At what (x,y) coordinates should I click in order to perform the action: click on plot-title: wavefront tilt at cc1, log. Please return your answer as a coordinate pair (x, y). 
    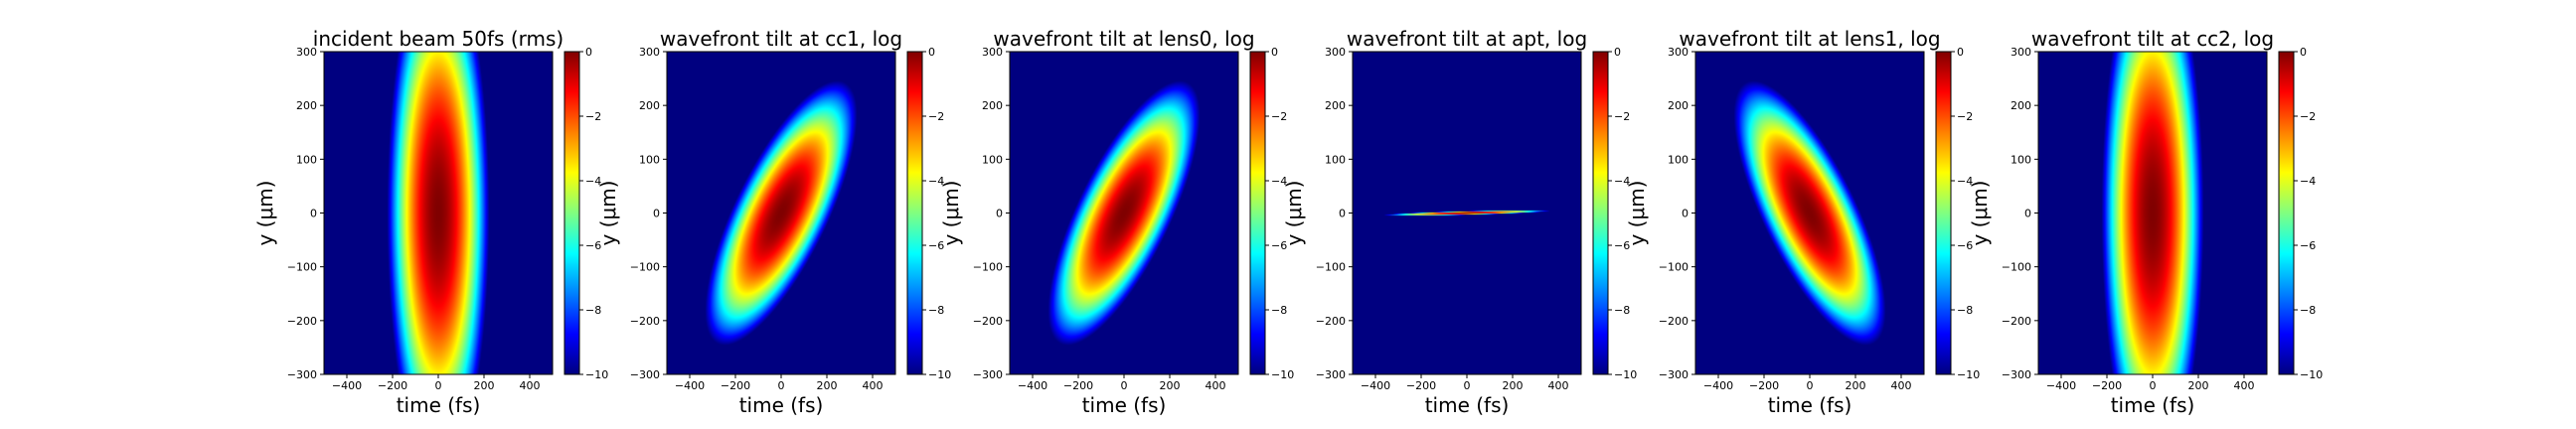
    Looking at the image, I should click on (781, 39).